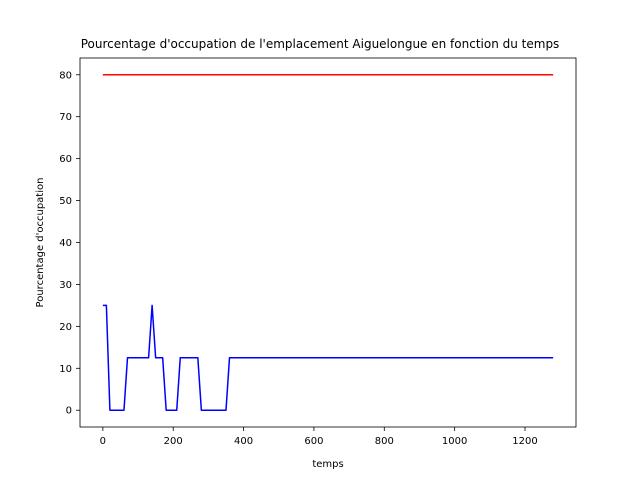 Image resolution: width=640 pixels, height=480 pixels. Describe the element at coordinates (40, 243) in the screenshot. I see `y-axis-label: Pourcentage d'occupation` at that location.